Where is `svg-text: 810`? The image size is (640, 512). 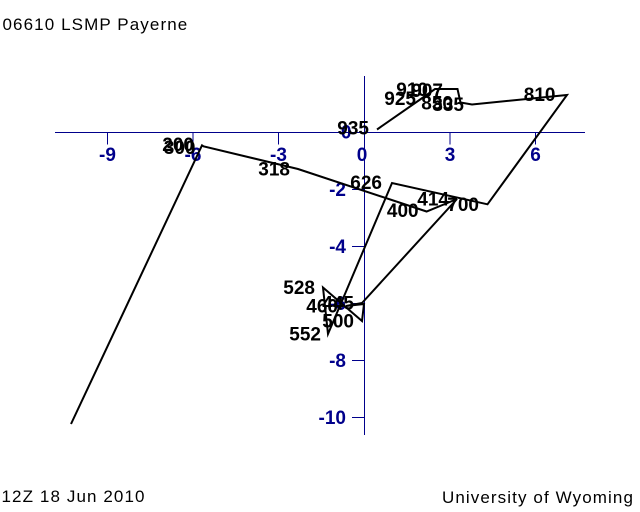 svg-text: 810 is located at coordinates (540, 95).